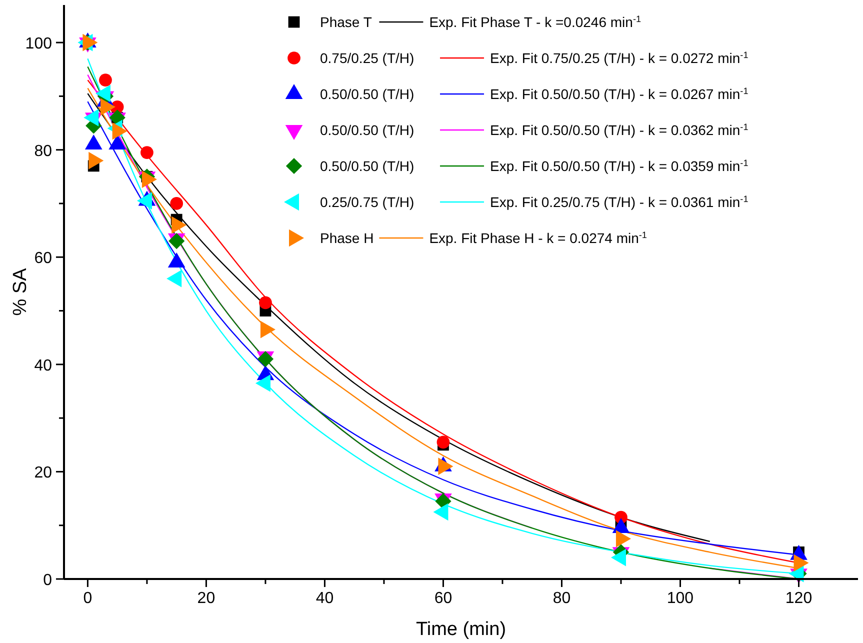 The height and width of the screenshot is (643, 863). I want to click on x-tick-label: 120, so click(798, 598).